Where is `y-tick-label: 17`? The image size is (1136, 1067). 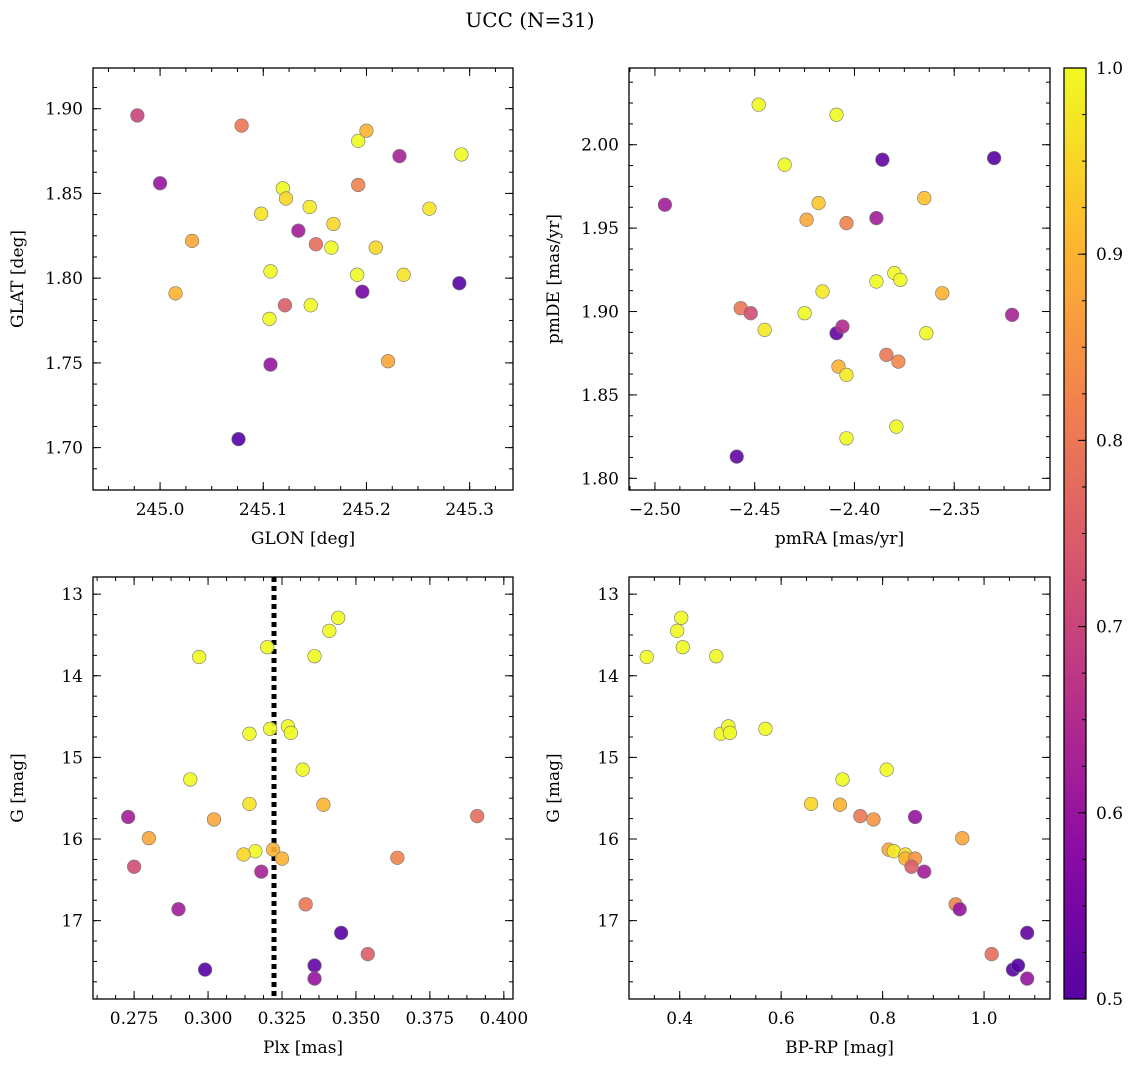 y-tick-label: 17 is located at coordinates (608, 922).